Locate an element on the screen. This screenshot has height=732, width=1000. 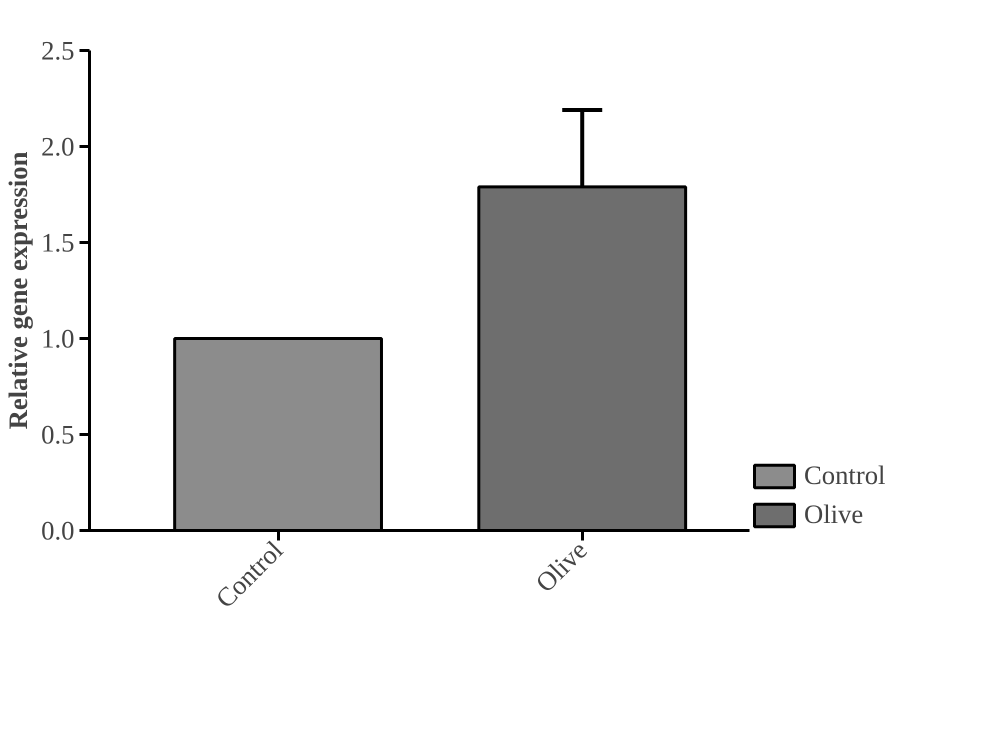
y-tick-label: 1.0 is located at coordinates (58, 339).